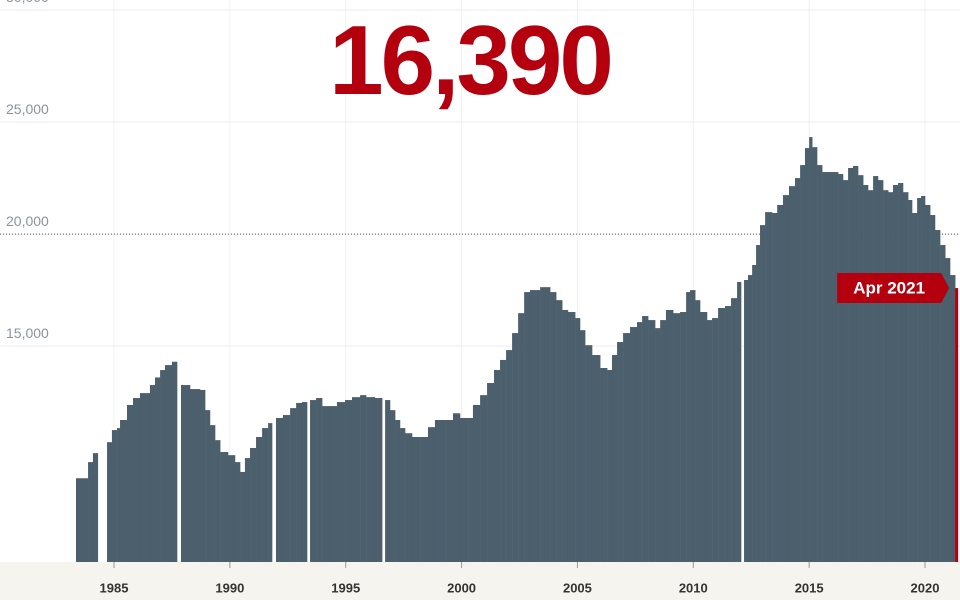  What do you see at coordinates (27, 333) in the screenshot?
I see `y-tick-label: 15,000` at bounding box center [27, 333].